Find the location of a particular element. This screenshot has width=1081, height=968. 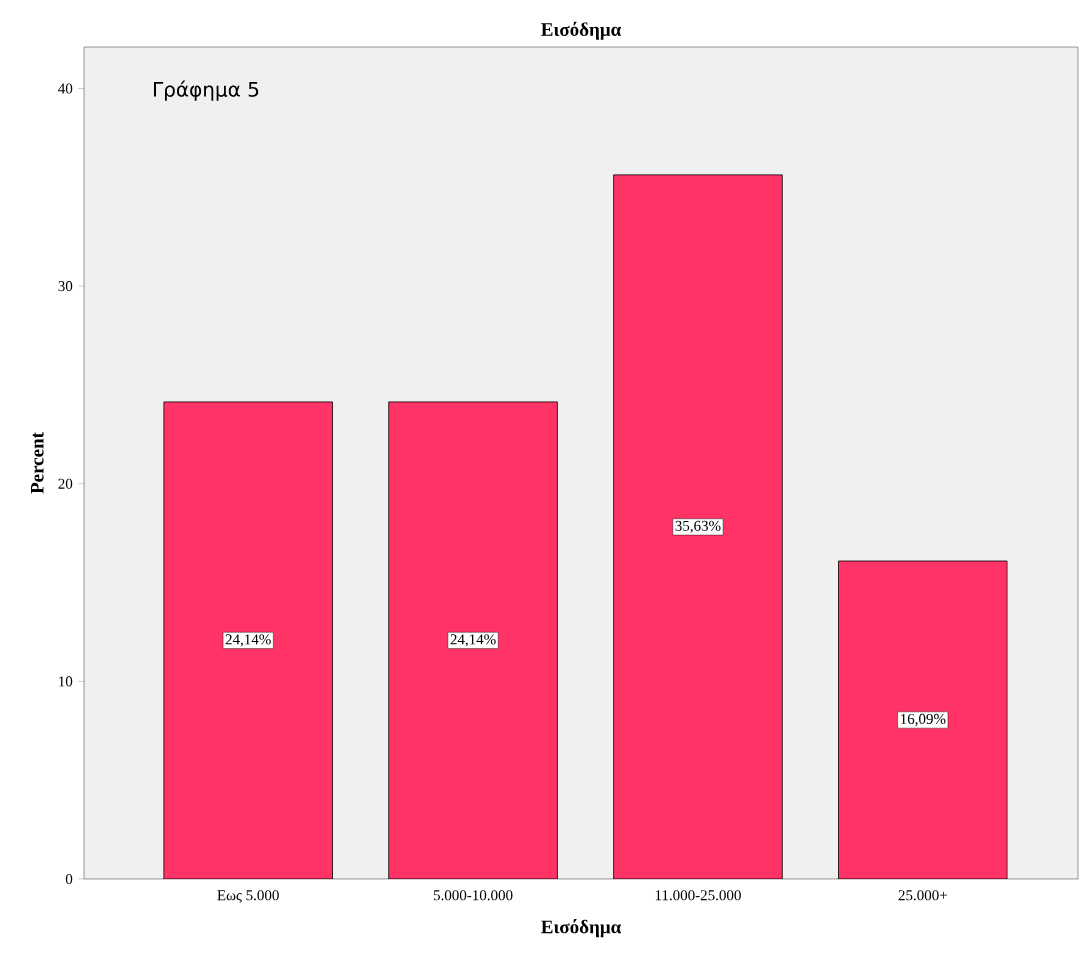

x-axis-title: Εισόδημα is located at coordinates (581, 928).